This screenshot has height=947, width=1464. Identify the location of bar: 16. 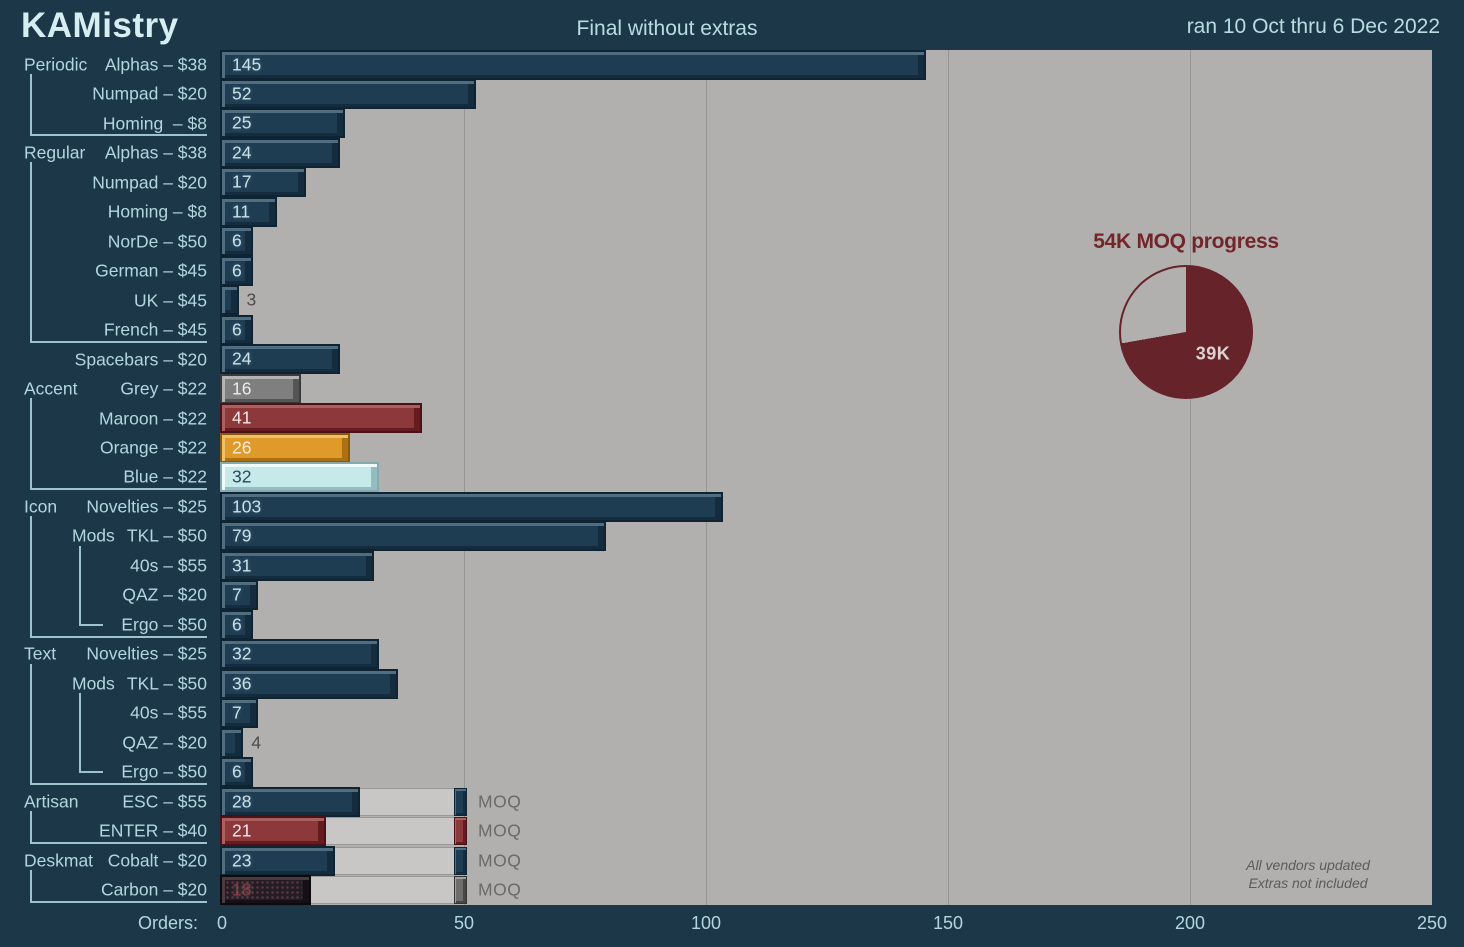
(261, 388).